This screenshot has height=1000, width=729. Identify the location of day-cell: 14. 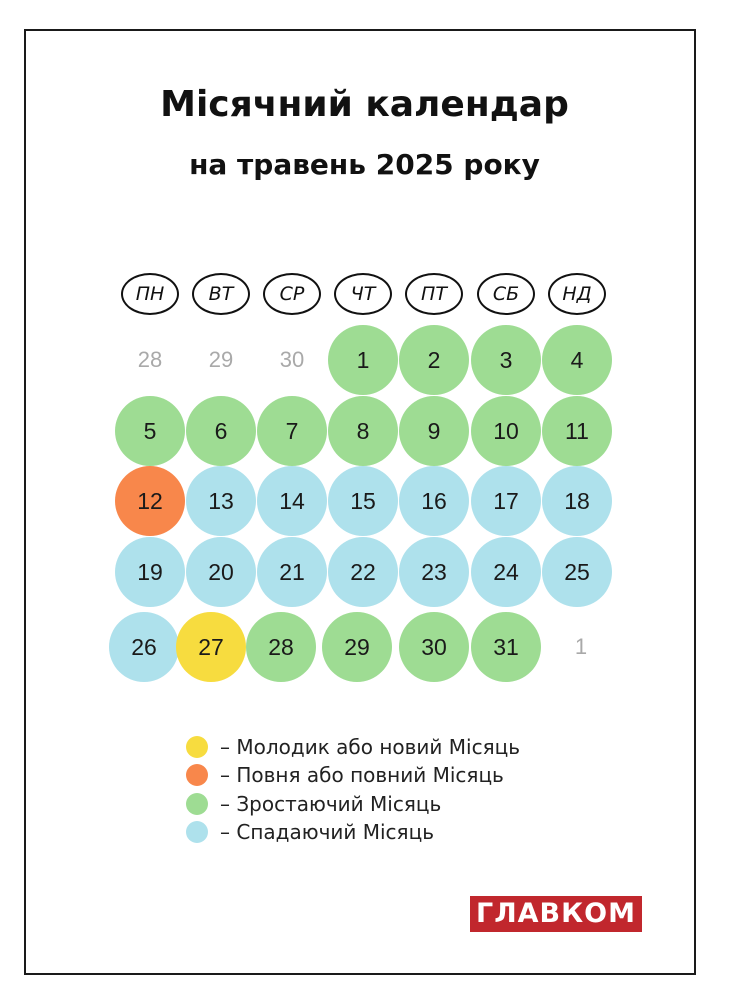
(292, 501).